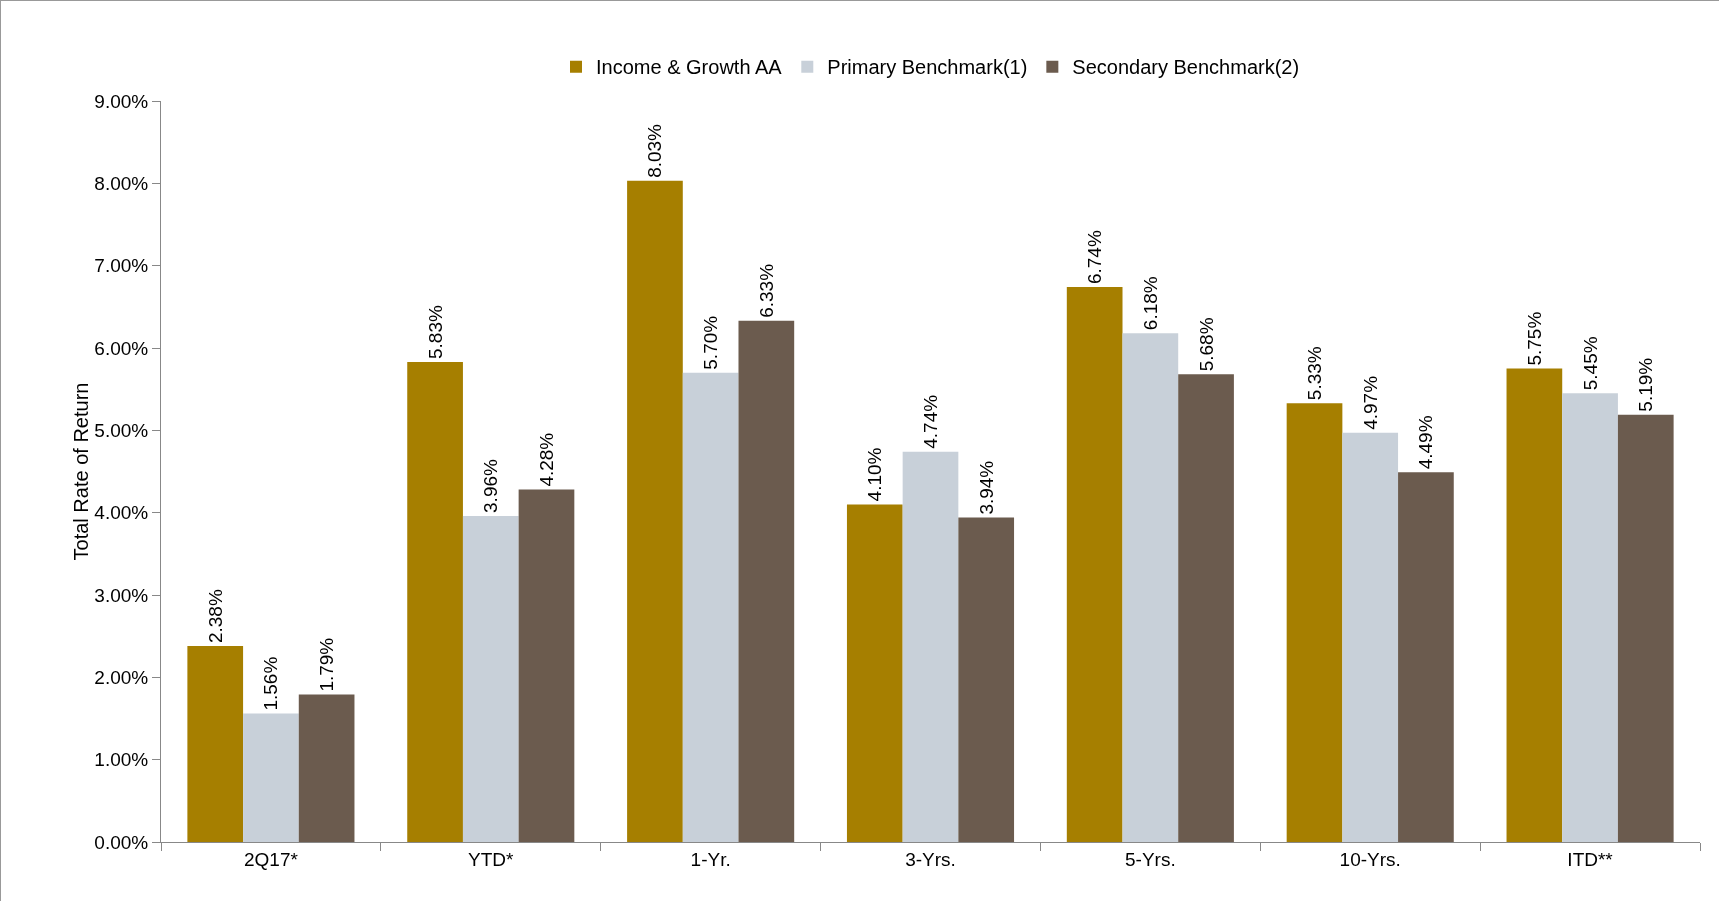 Image resolution: width=1719 pixels, height=901 pixels. Describe the element at coordinates (121, 430) in the screenshot. I see `y-tick-label: 5.00%` at that location.